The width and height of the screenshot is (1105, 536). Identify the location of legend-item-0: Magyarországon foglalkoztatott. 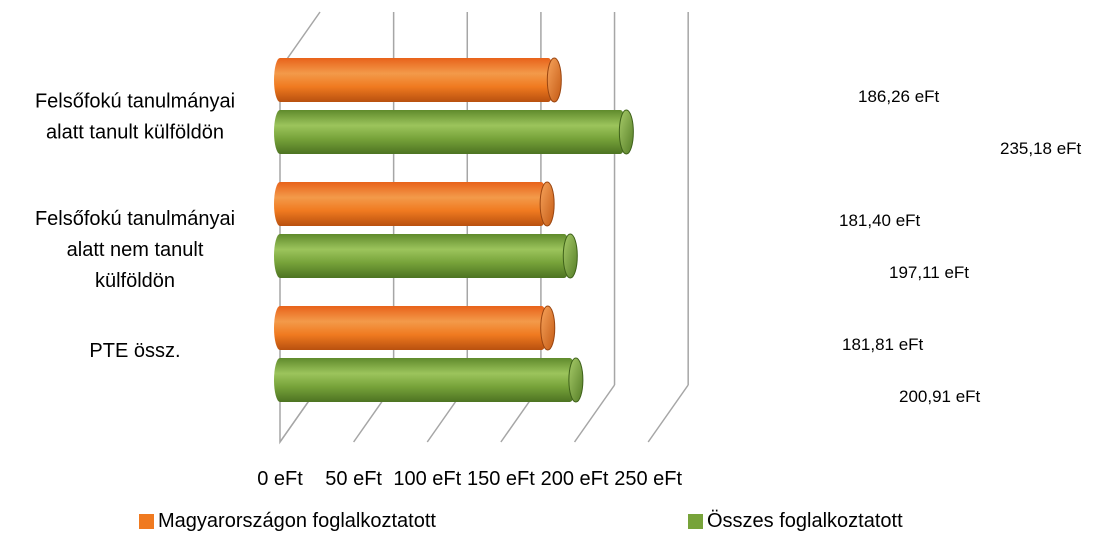
(287, 521).